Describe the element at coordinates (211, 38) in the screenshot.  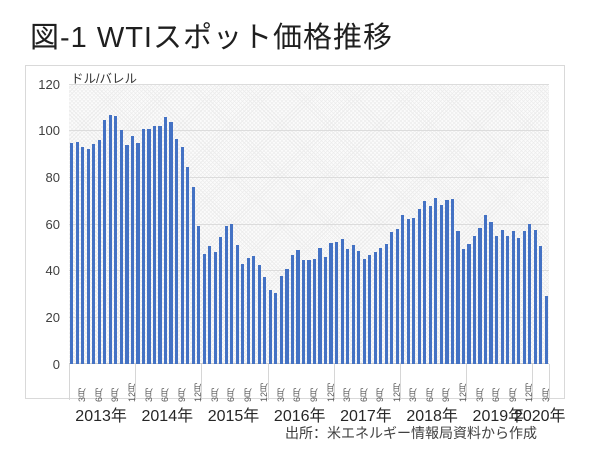
I see `chart-title: 図-1 WTIスポット価格推移` at that location.